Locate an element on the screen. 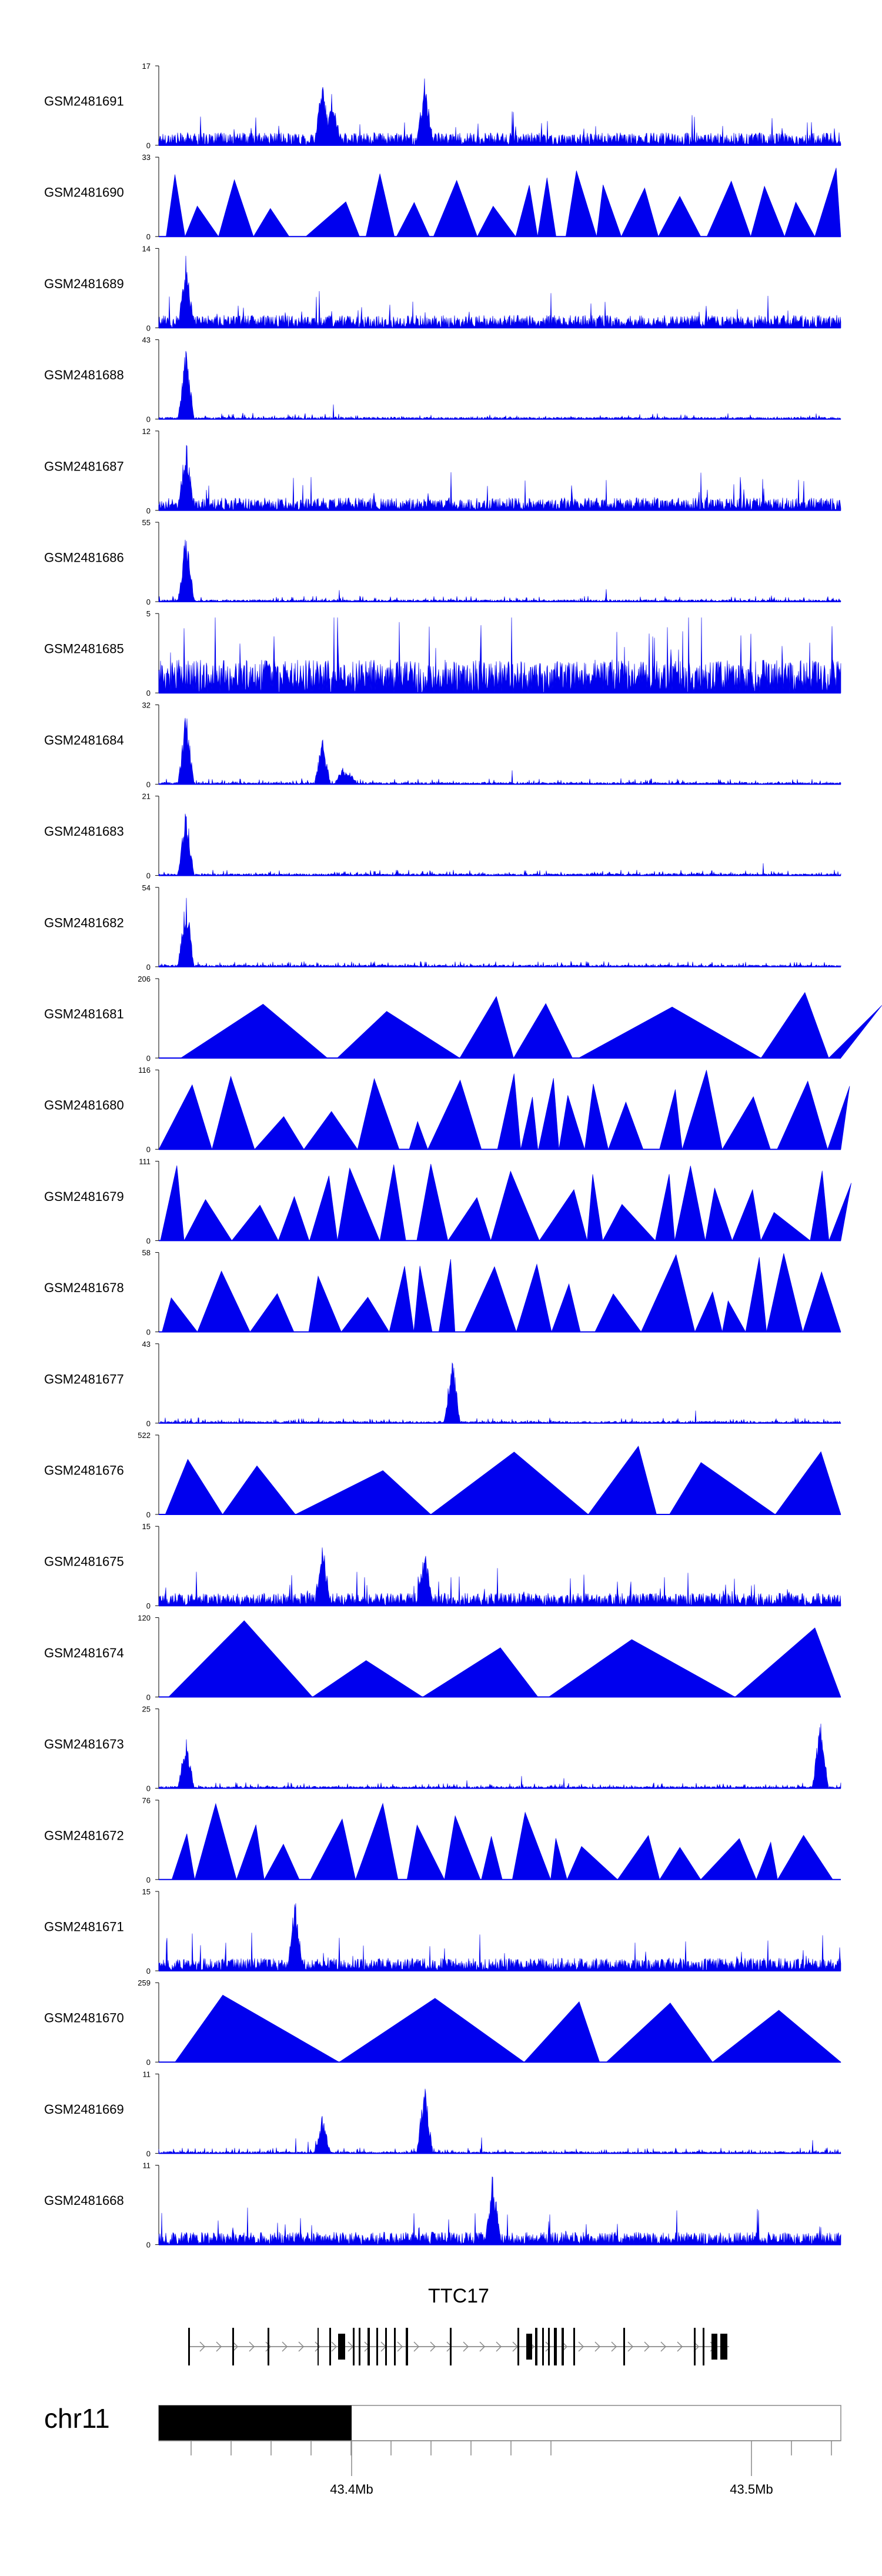 The width and height of the screenshot is (882, 2576). chromosome-dark-band is located at coordinates (255, 2423).